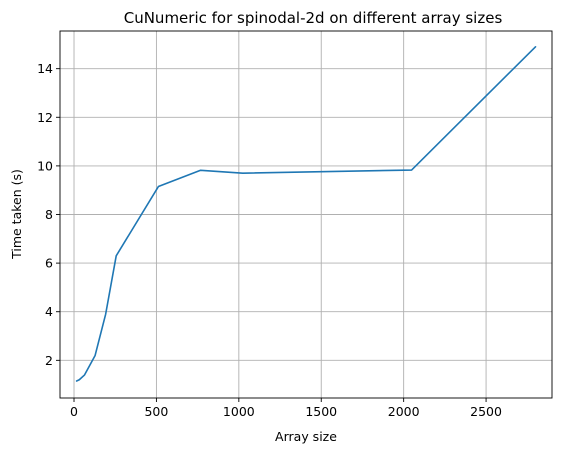 The height and width of the screenshot is (453, 563). Describe the element at coordinates (404, 411) in the screenshot. I see `x-tick-label: 2000` at that location.